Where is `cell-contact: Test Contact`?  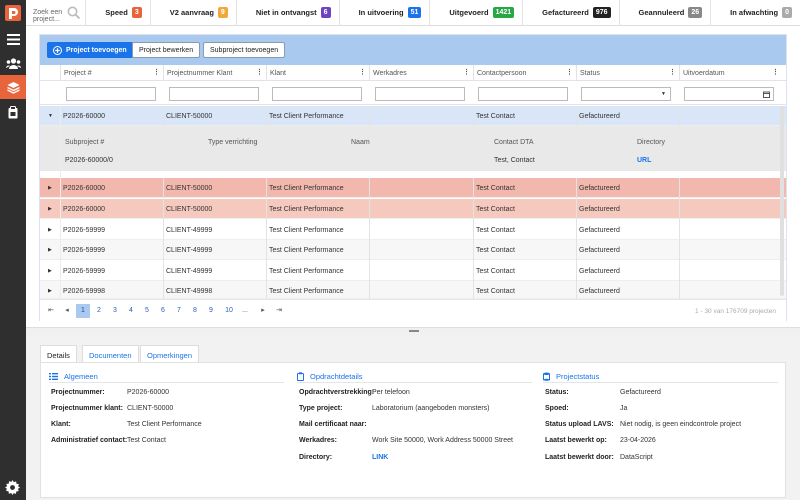 cell-contact: Test Contact is located at coordinates (495, 250).